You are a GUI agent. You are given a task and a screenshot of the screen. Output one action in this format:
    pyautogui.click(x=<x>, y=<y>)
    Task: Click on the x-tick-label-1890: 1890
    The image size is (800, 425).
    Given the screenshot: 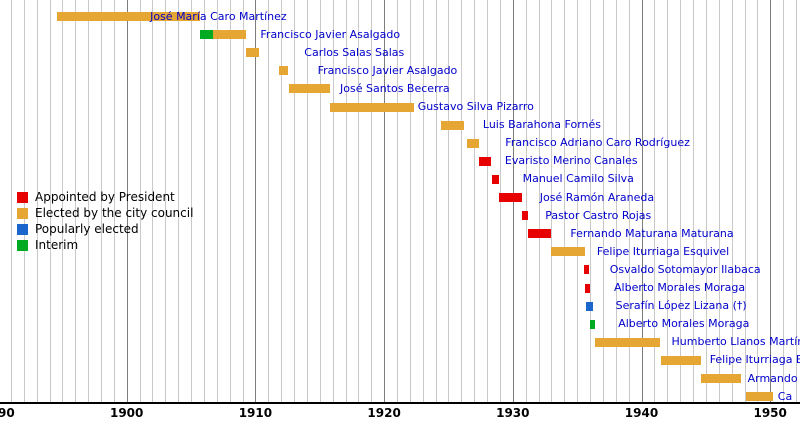 What is the action you would take?
    pyautogui.click(x=7, y=413)
    